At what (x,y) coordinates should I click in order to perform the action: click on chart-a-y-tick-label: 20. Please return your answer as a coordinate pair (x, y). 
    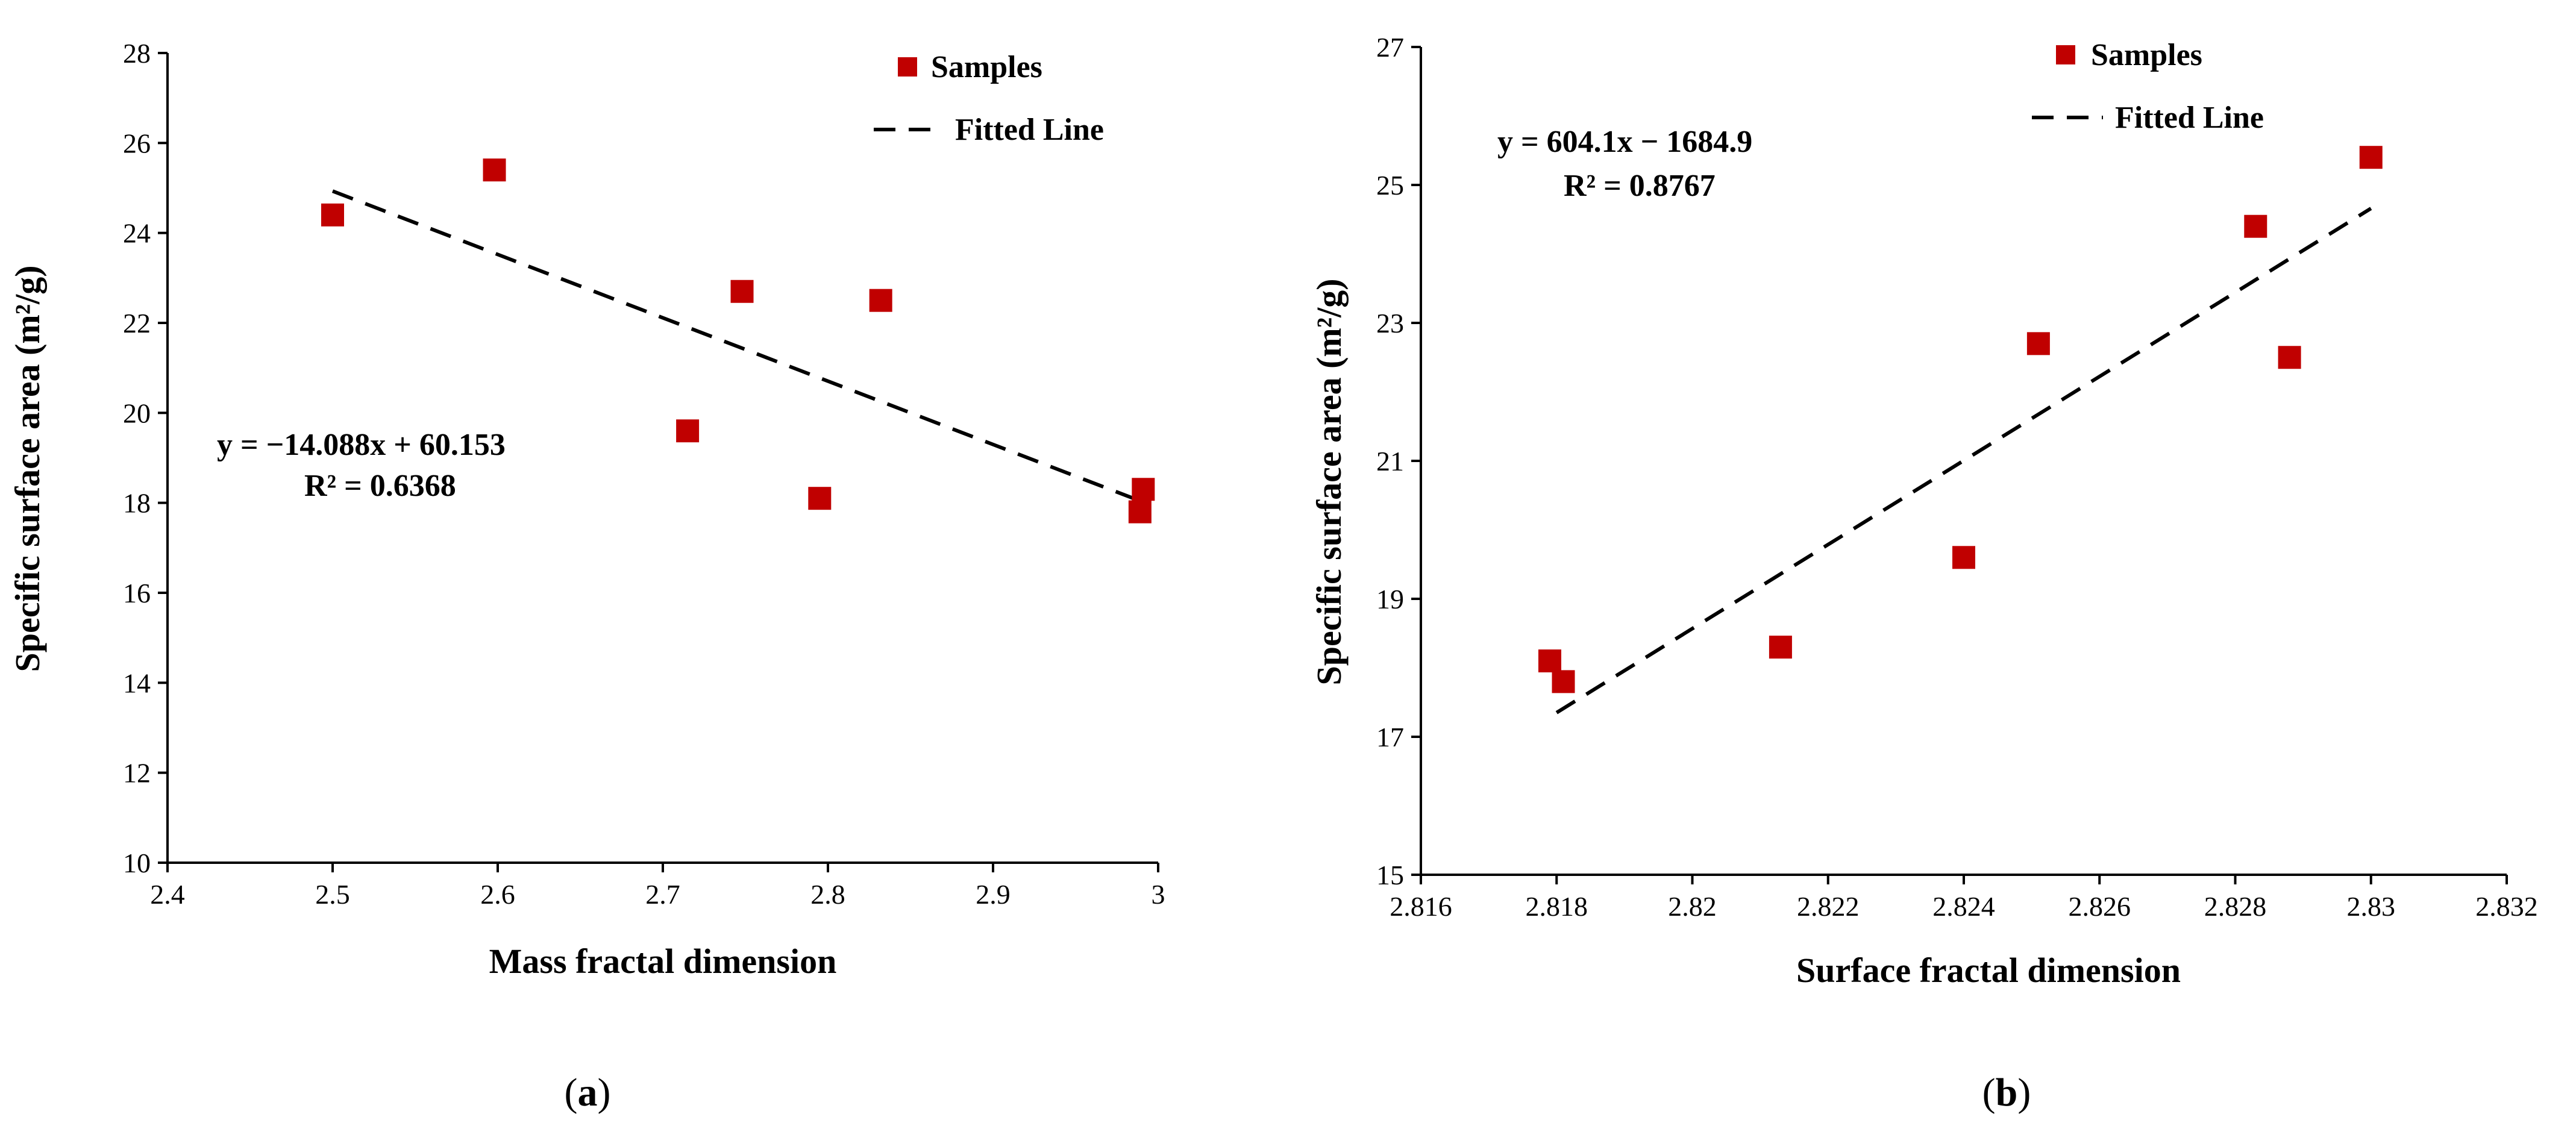
    Looking at the image, I should click on (137, 413).